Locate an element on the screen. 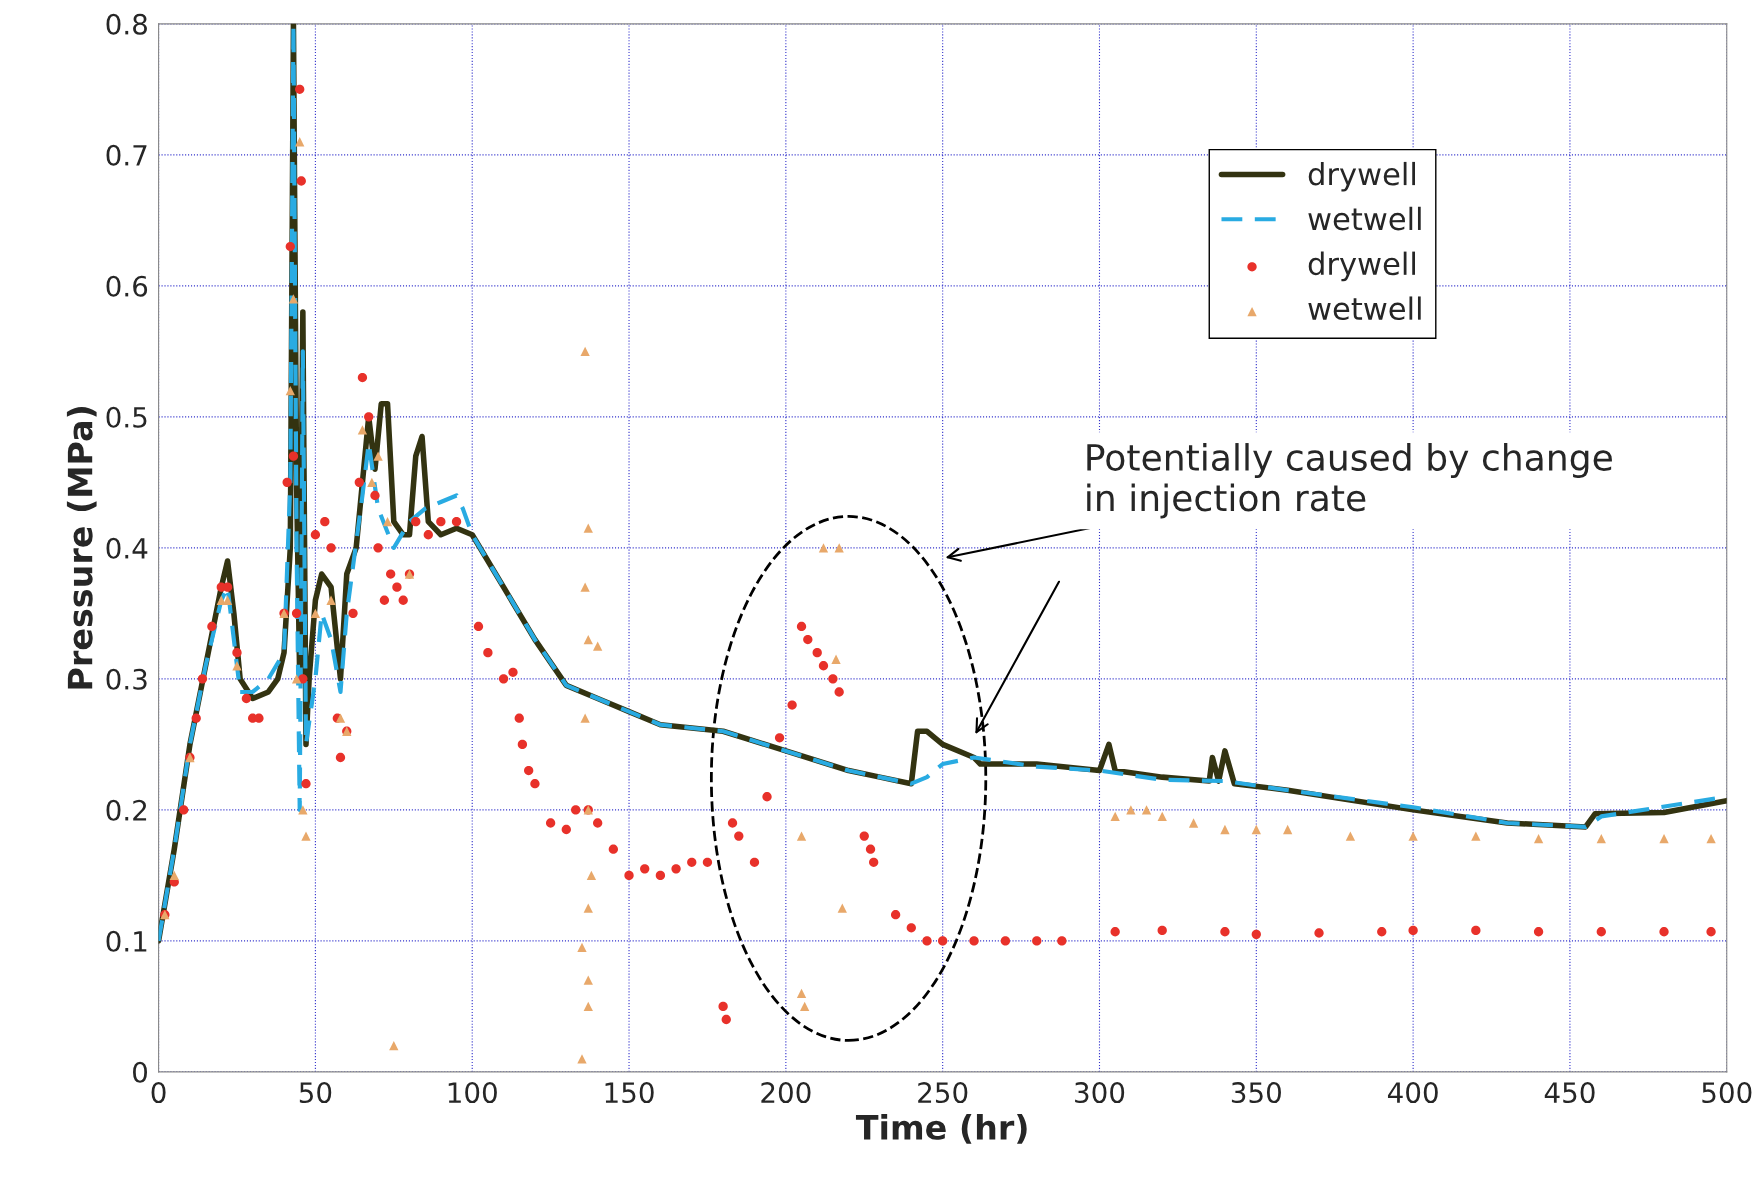  x-axis-title: Time (hr) is located at coordinates (941, 1129).